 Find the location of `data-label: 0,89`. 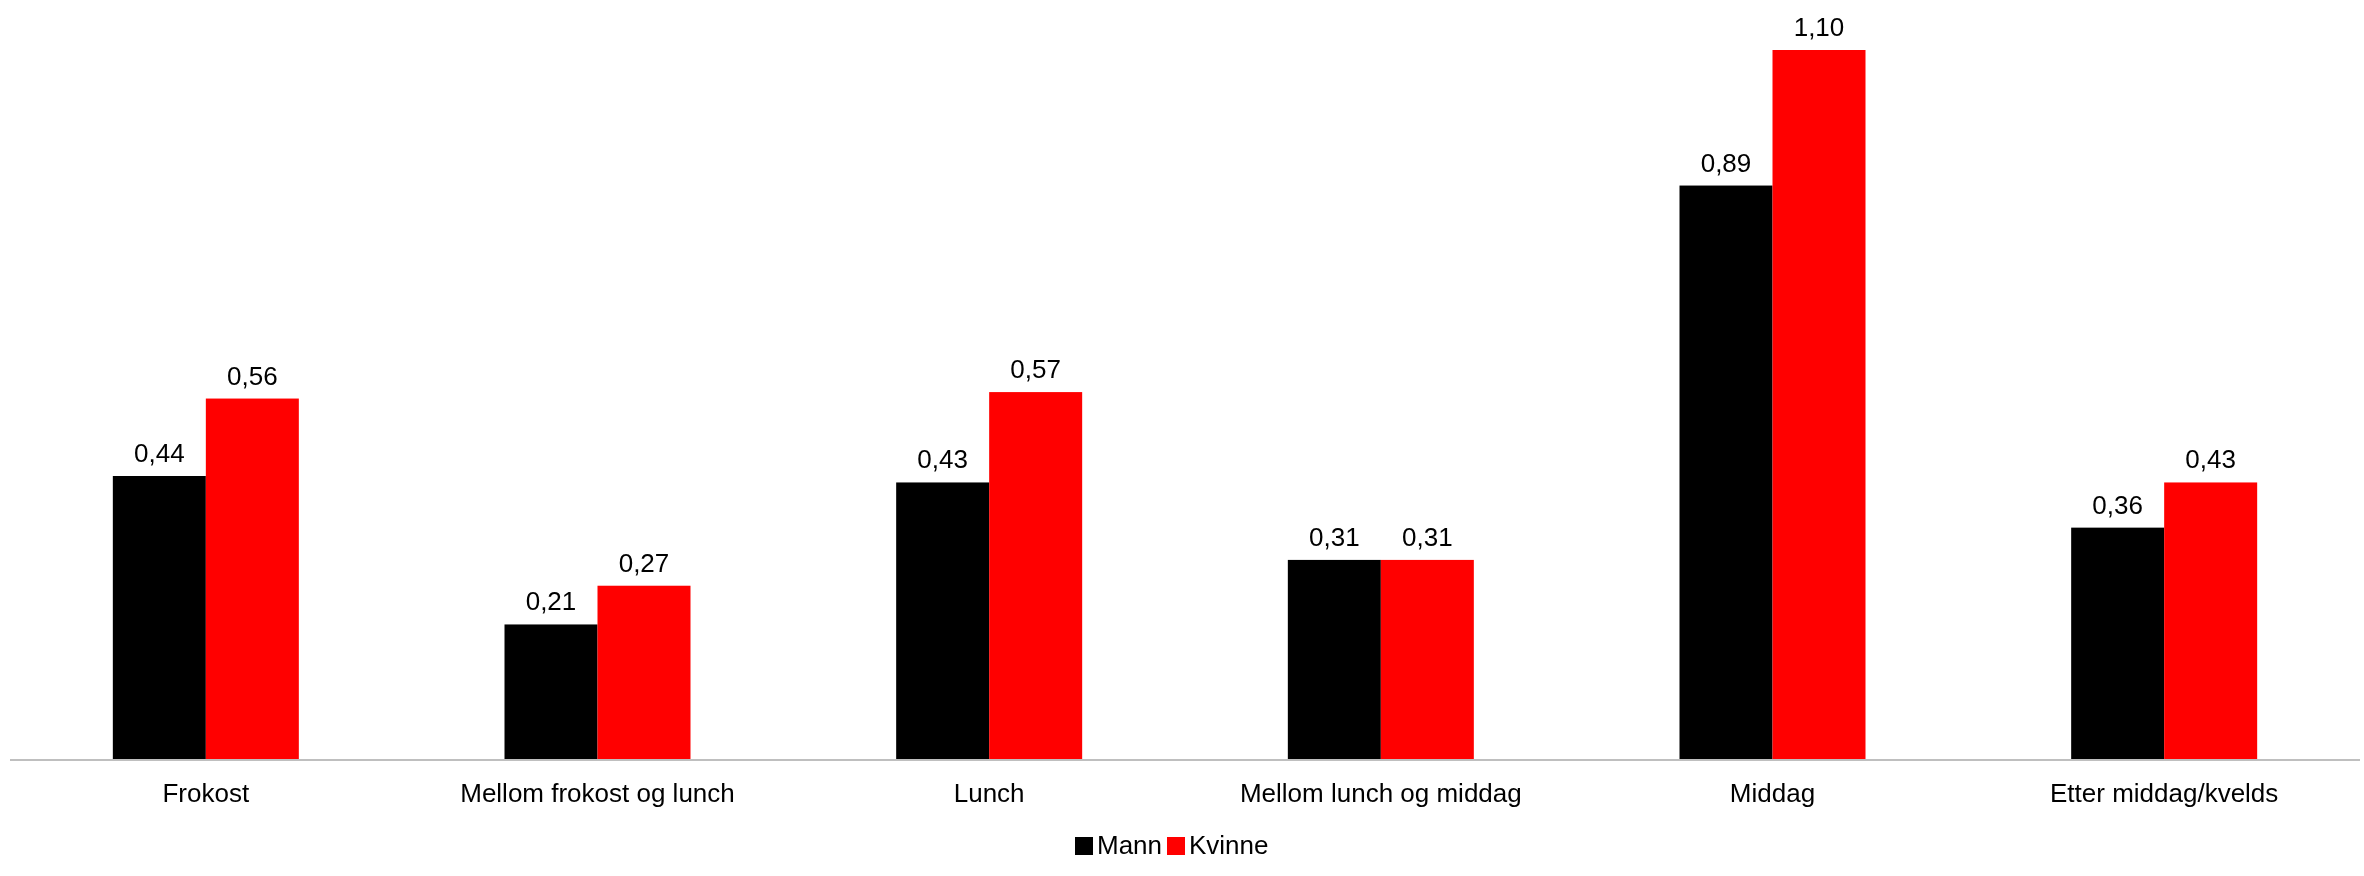

data-label: 0,89 is located at coordinates (1726, 162).